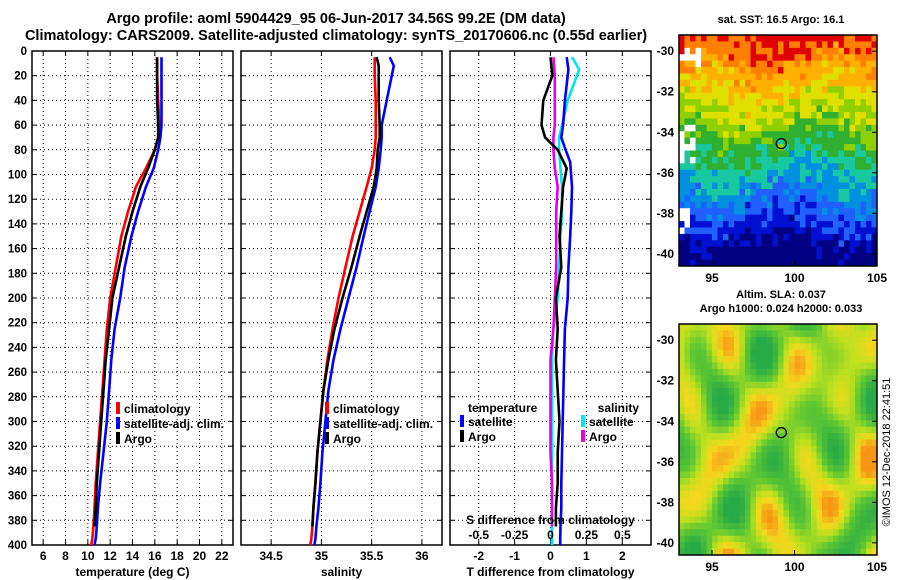 This screenshot has width=900, height=580. I want to click on timestamp-stamp: ©IMOS 12-Dec-2018 22:41:51, so click(887, 452).